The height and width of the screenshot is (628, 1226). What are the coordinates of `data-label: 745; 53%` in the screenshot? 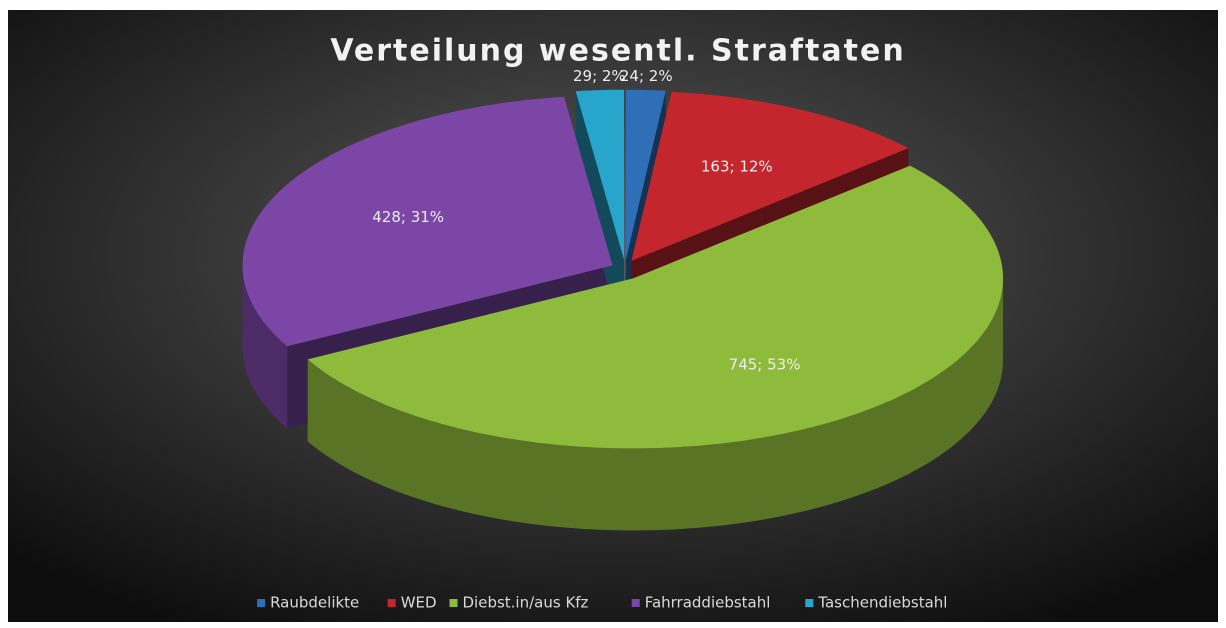 It's located at (765, 364).